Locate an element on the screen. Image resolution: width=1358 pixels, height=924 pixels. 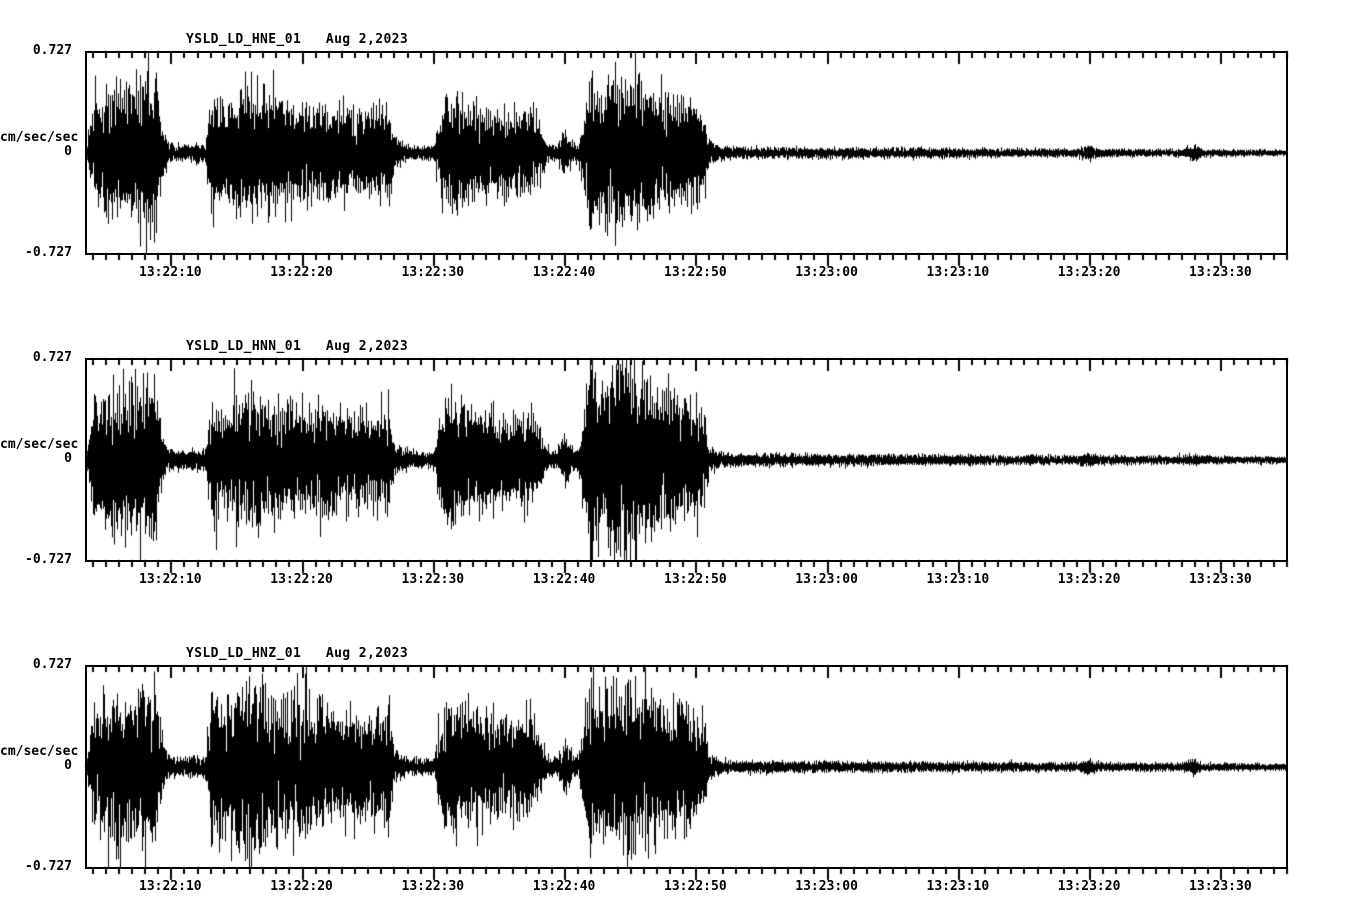
panel-title: YSLD_LD_HNN_01 Aug 2,2023 is located at coordinates (297, 346).